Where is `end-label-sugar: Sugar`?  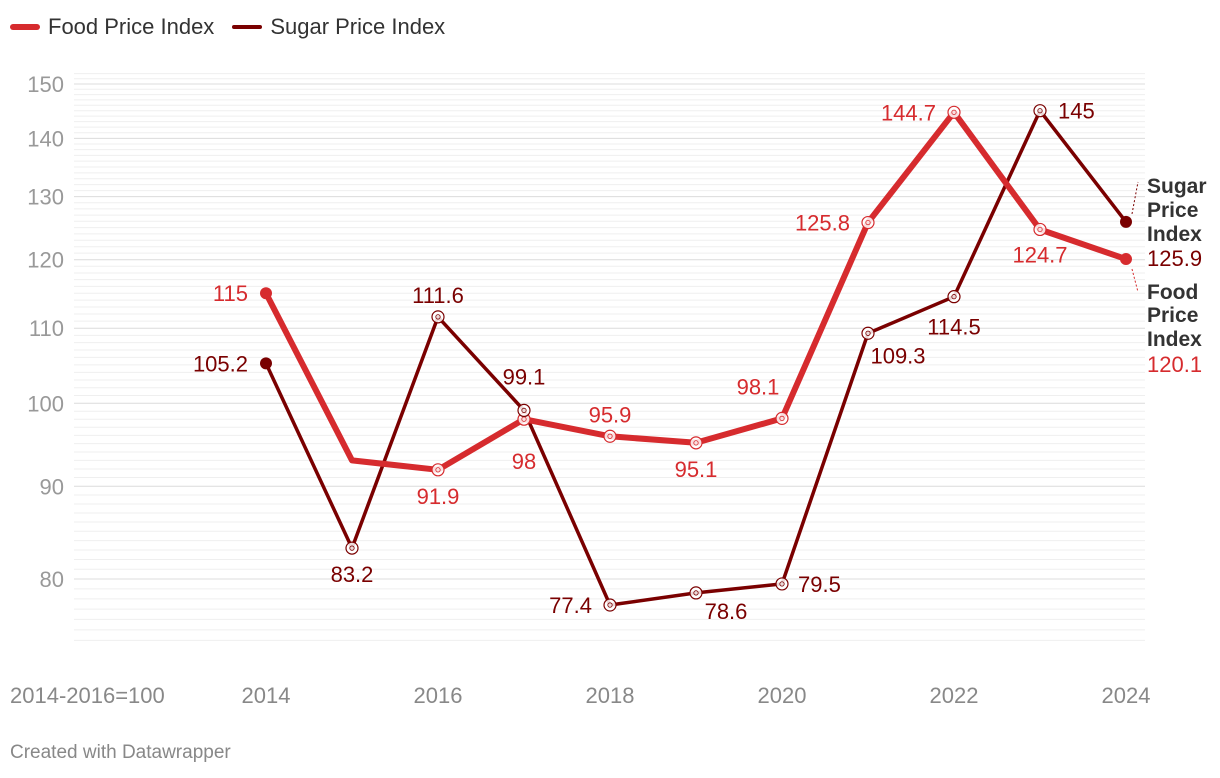 end-label-sugar: Sugar is located at coordinates (1177, 186).